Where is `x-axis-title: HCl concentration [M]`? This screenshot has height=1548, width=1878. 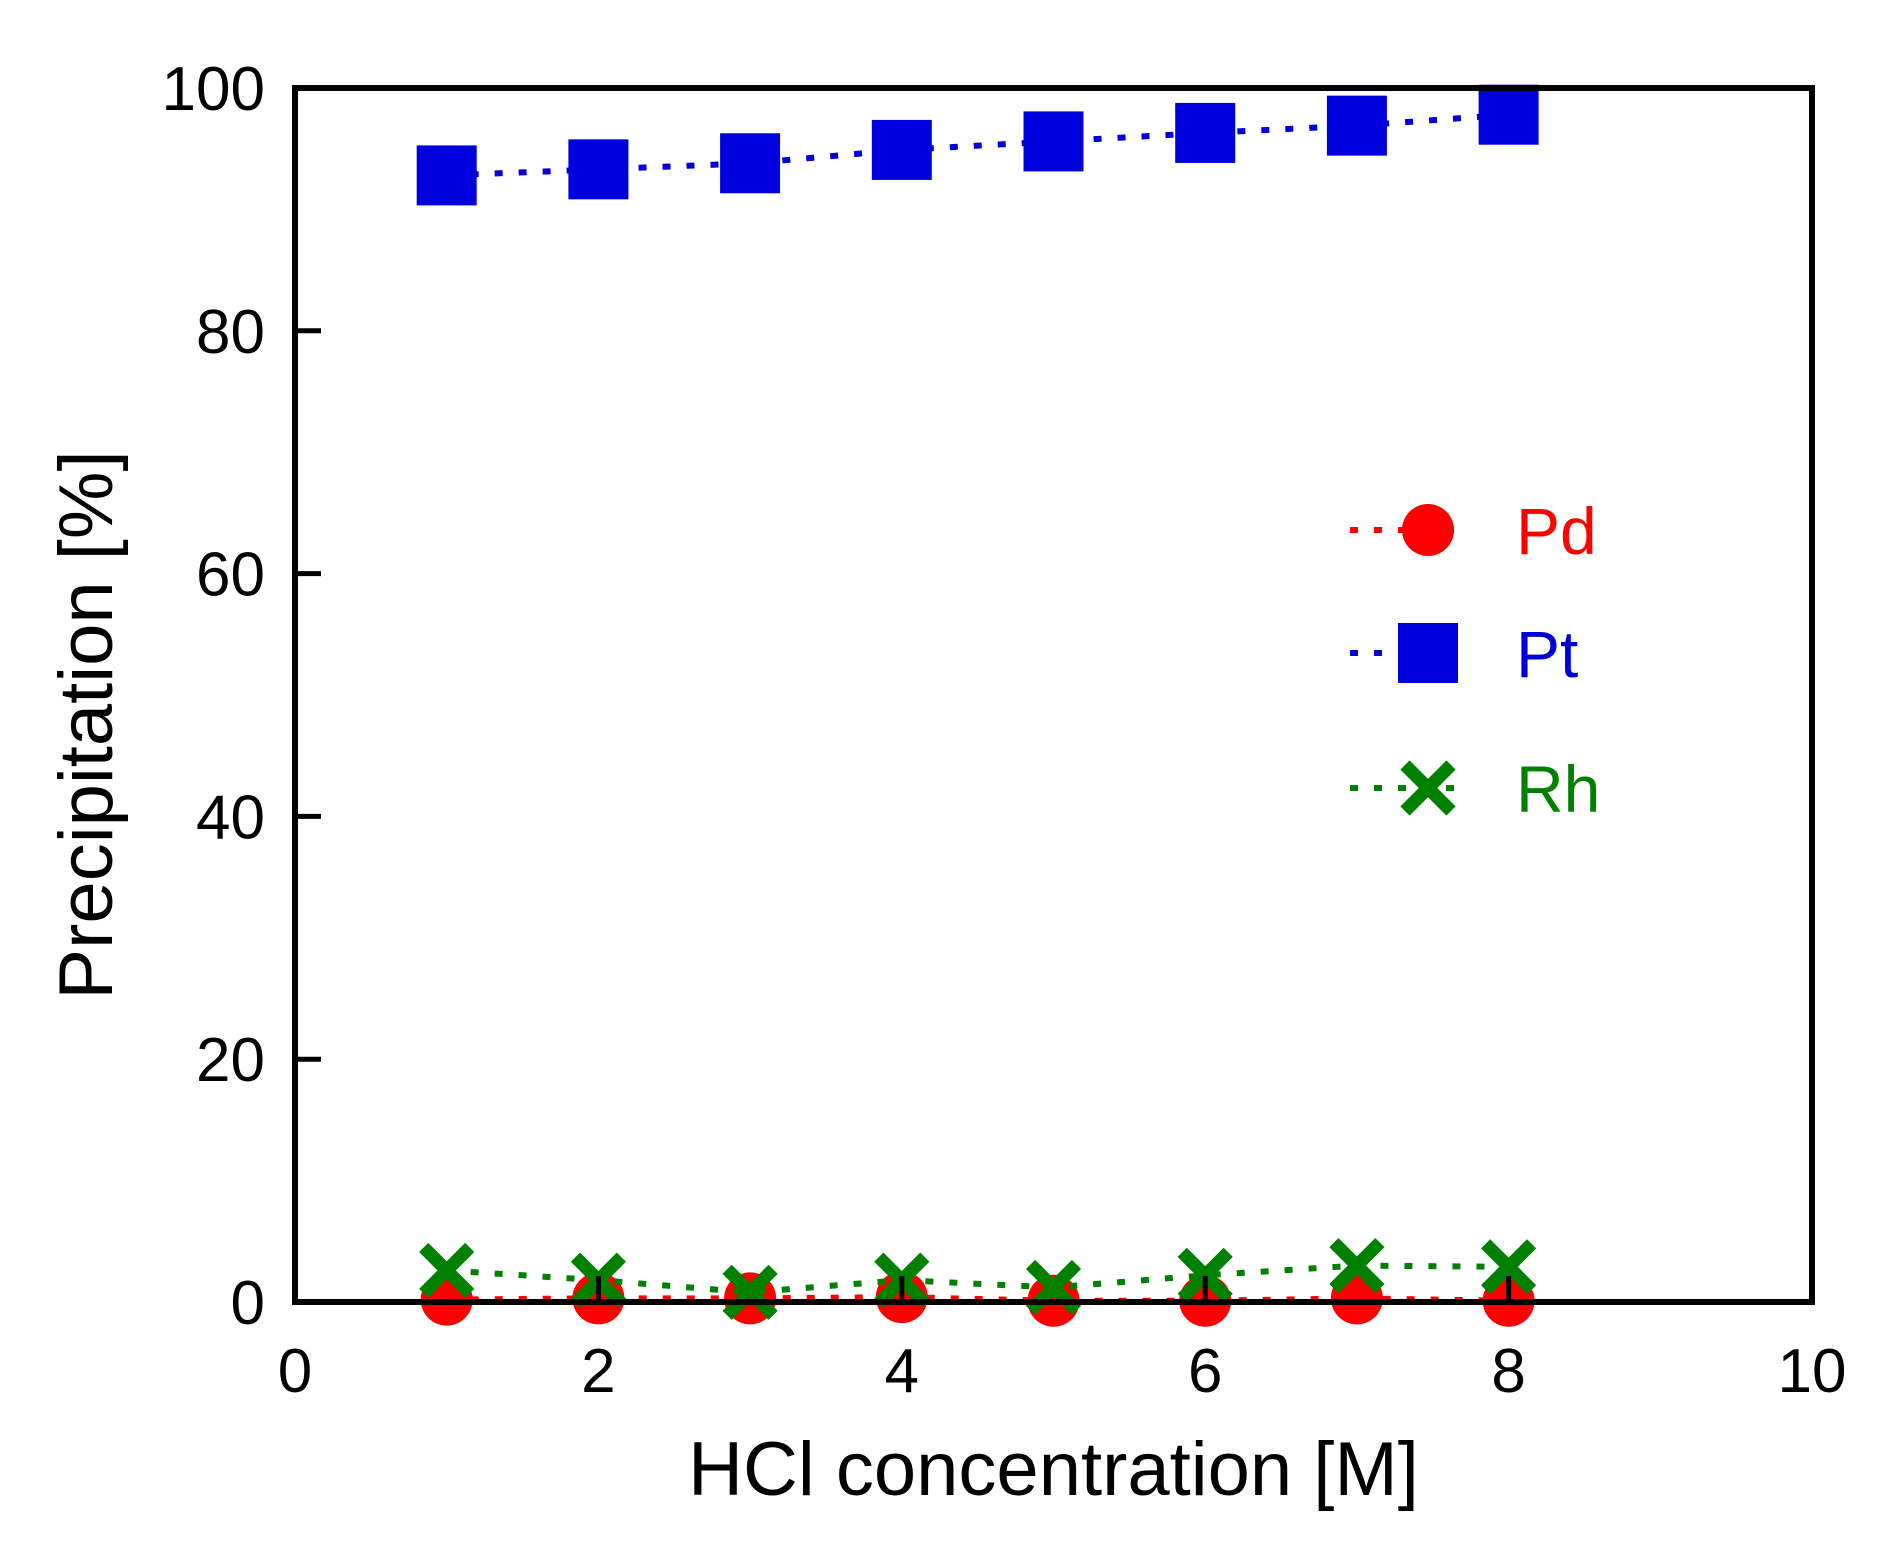 x-axis-title: HCl concentration [M] is located at coordinates (1053, 1469).